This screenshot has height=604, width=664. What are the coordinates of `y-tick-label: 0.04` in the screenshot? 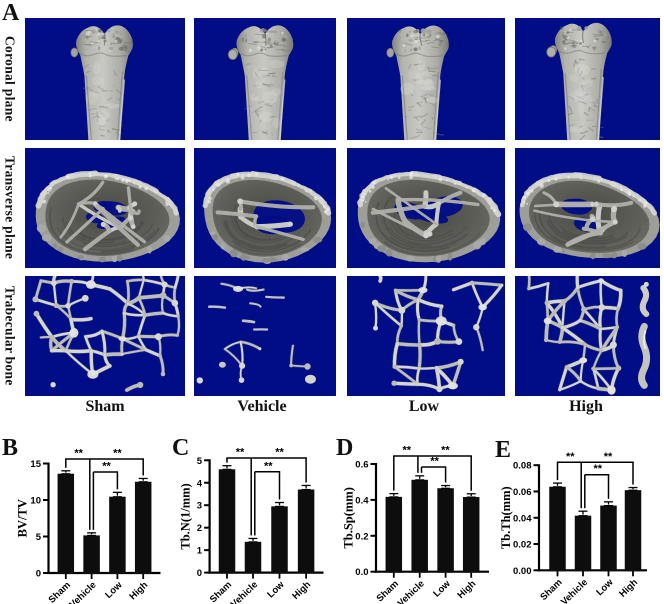 It's located at (522, 518).